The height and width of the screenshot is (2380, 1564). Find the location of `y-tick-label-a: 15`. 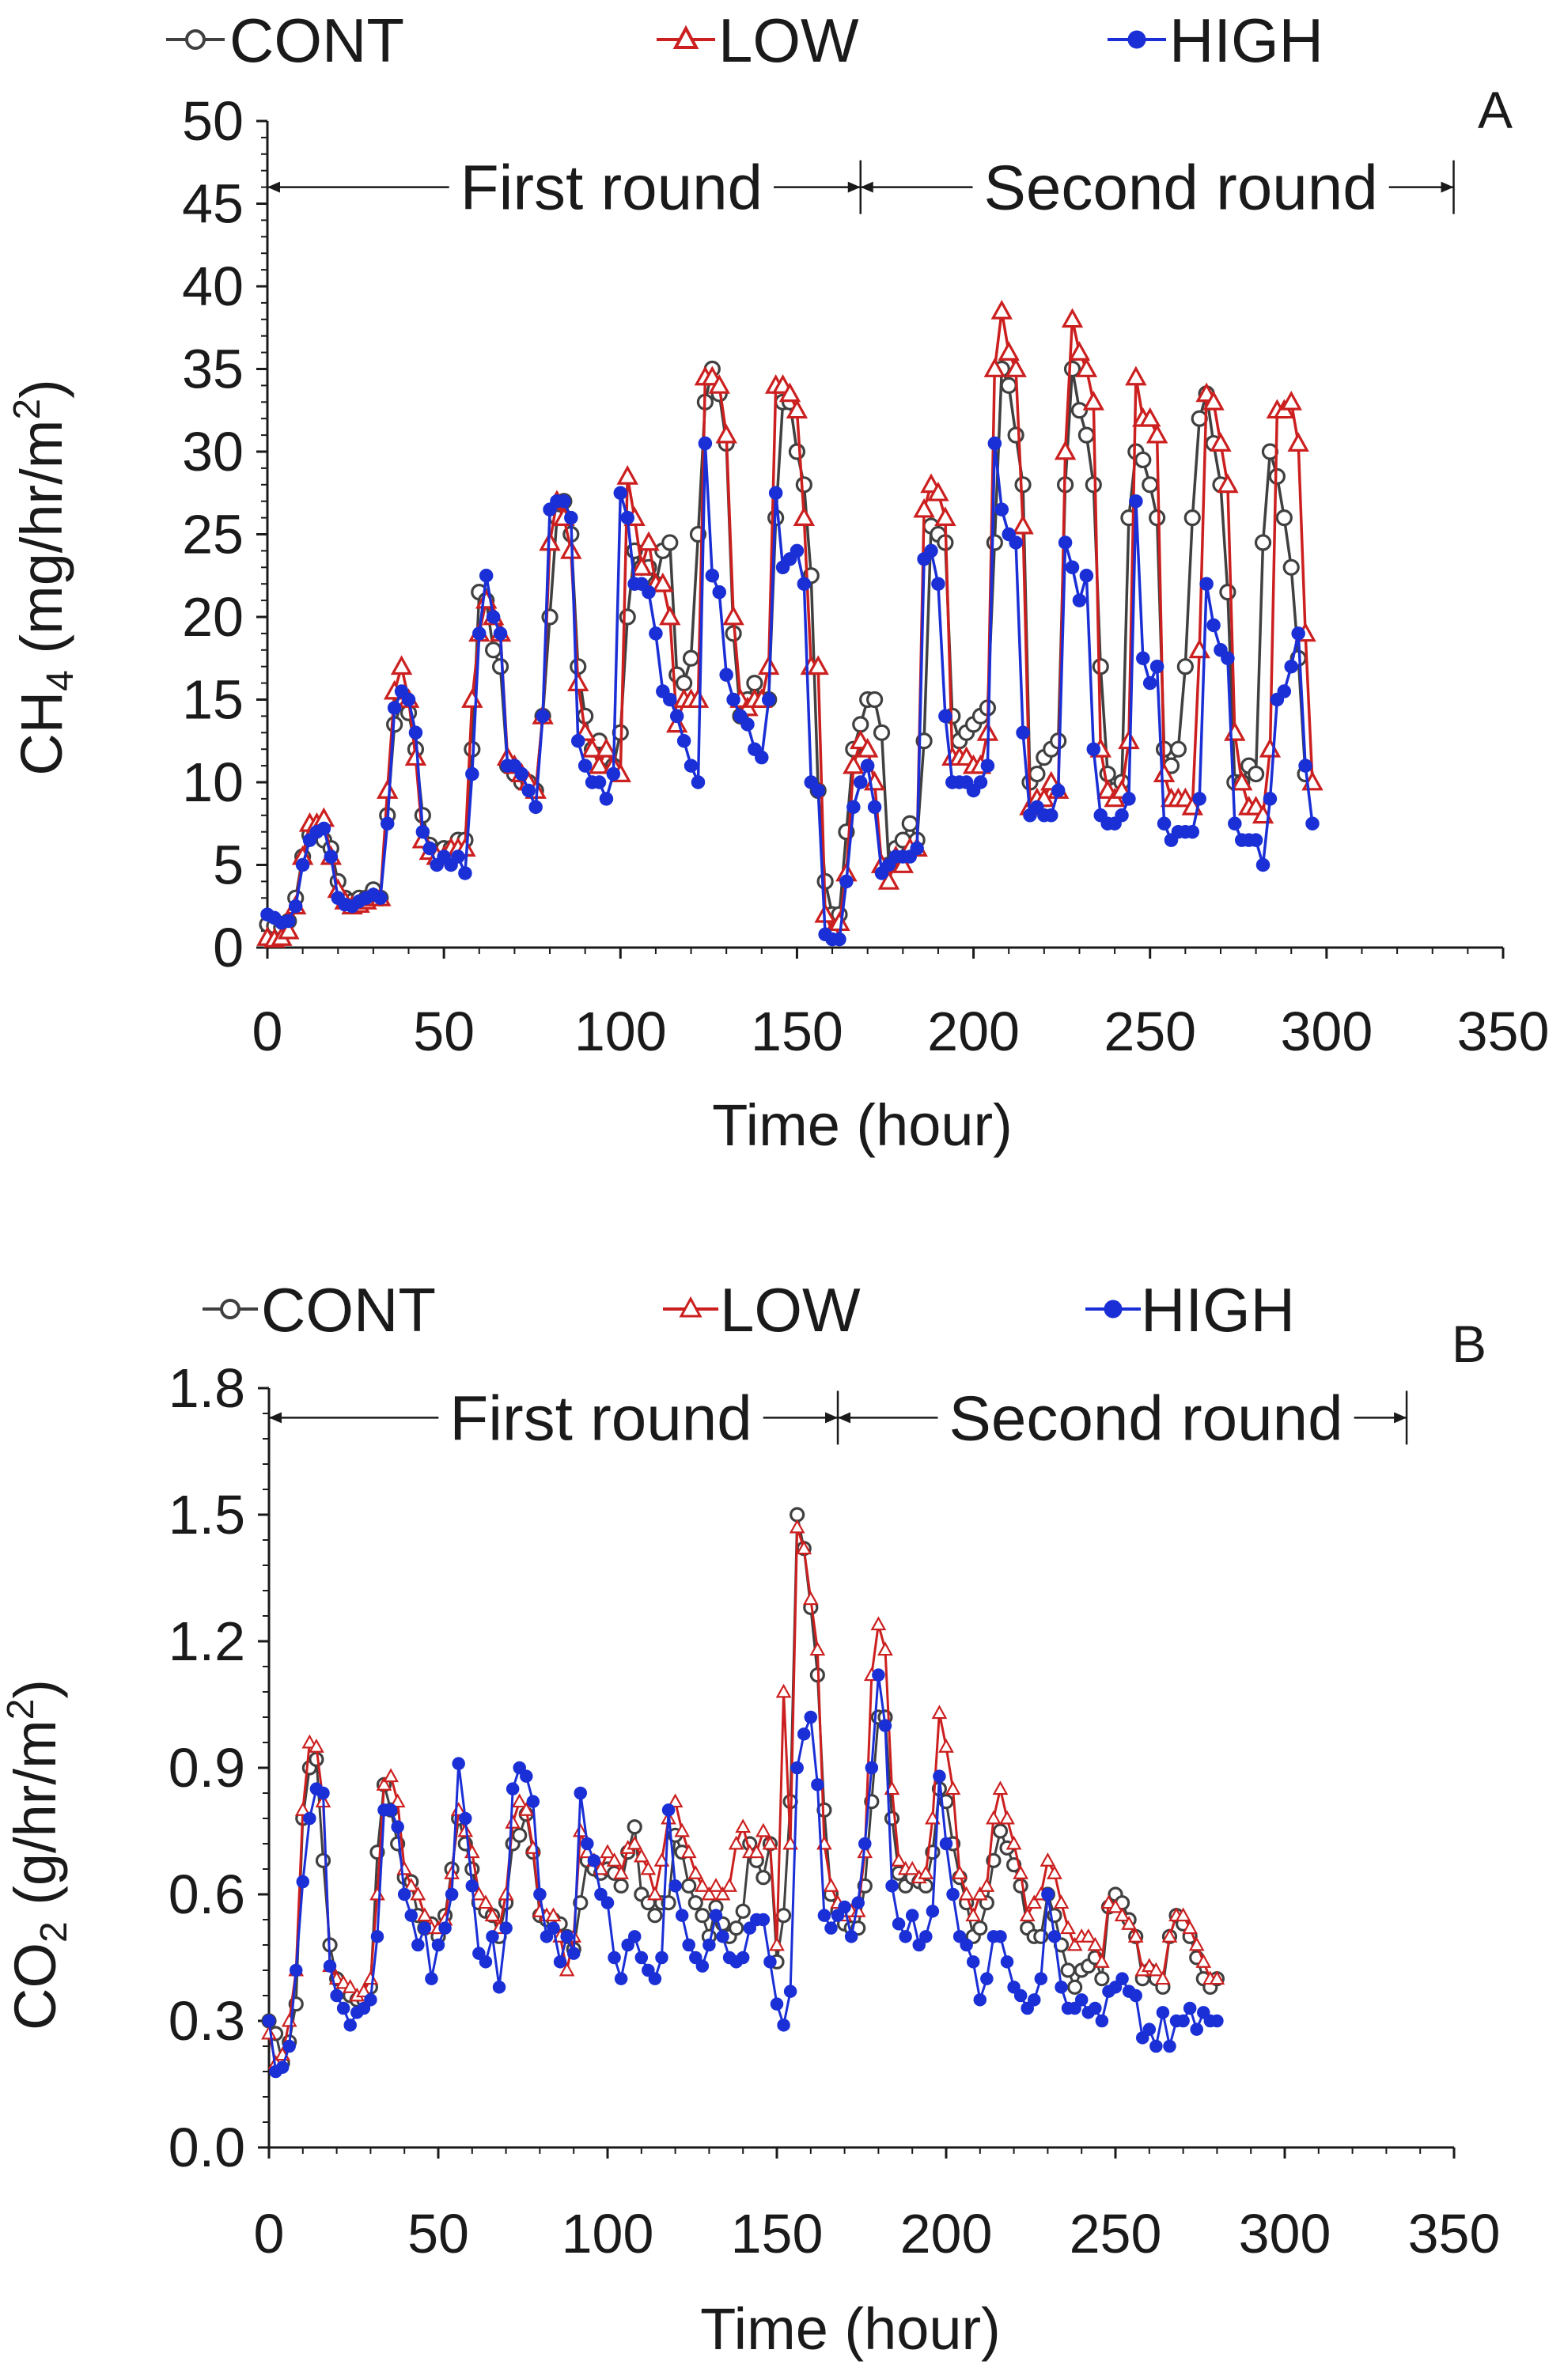

y-tick-label-a: 15 is located at coordinates (213, 700).